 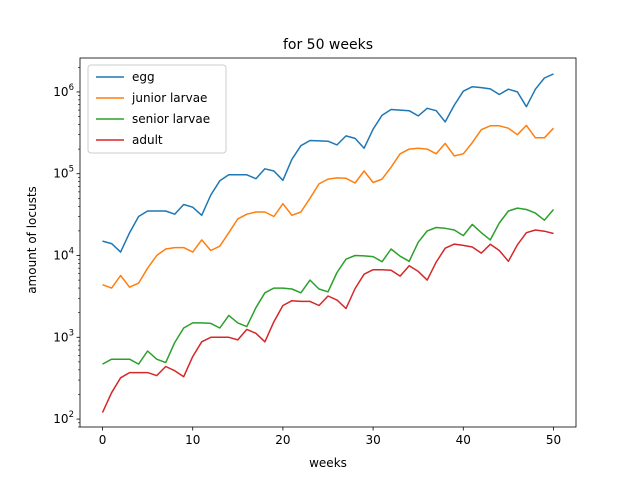 I want to click on legend-box, so click(x=157, y=109).